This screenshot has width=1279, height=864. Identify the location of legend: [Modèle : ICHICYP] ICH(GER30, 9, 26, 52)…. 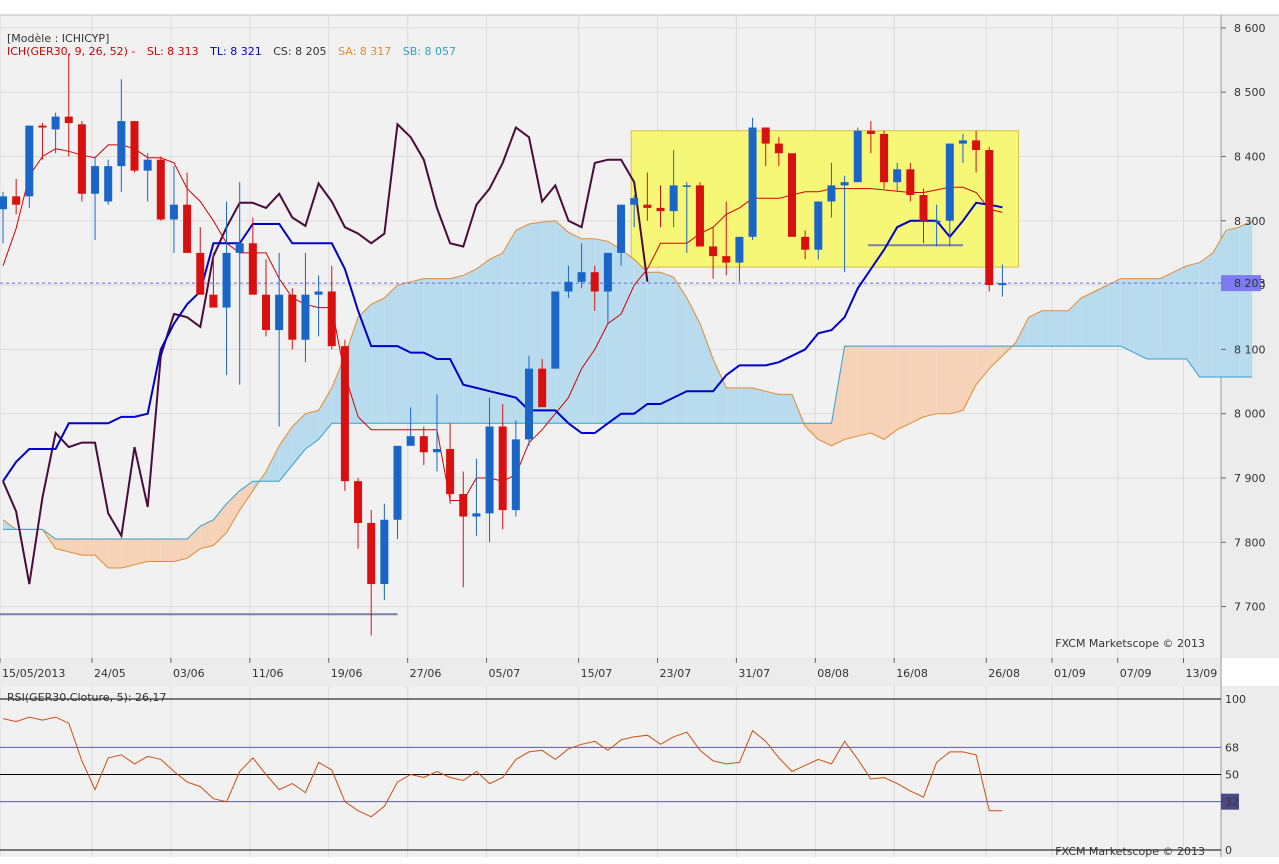
(231, 45).